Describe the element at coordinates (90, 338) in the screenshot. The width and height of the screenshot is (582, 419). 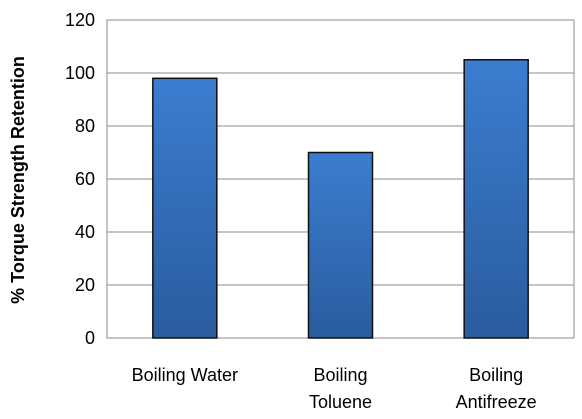
I see `y-tick-label: 0` at that location.